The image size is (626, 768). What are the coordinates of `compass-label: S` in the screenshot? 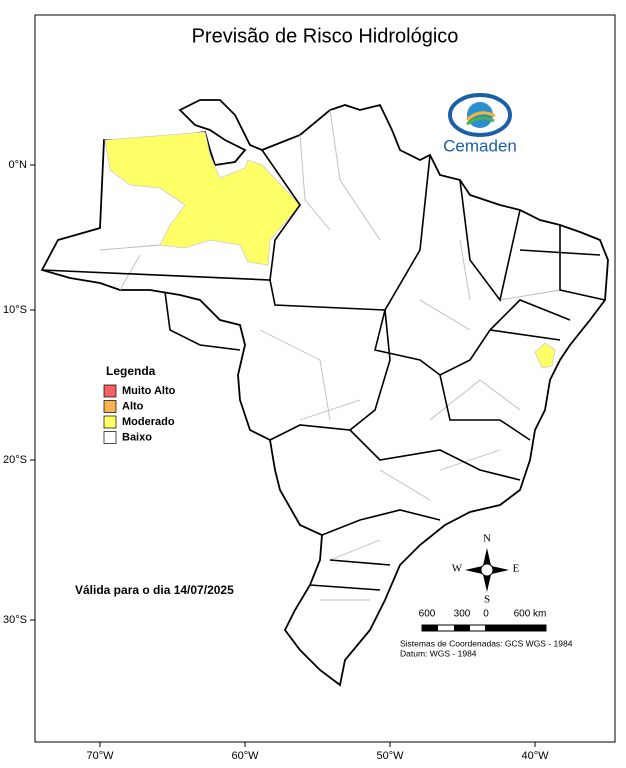 It's located at (487, 600).